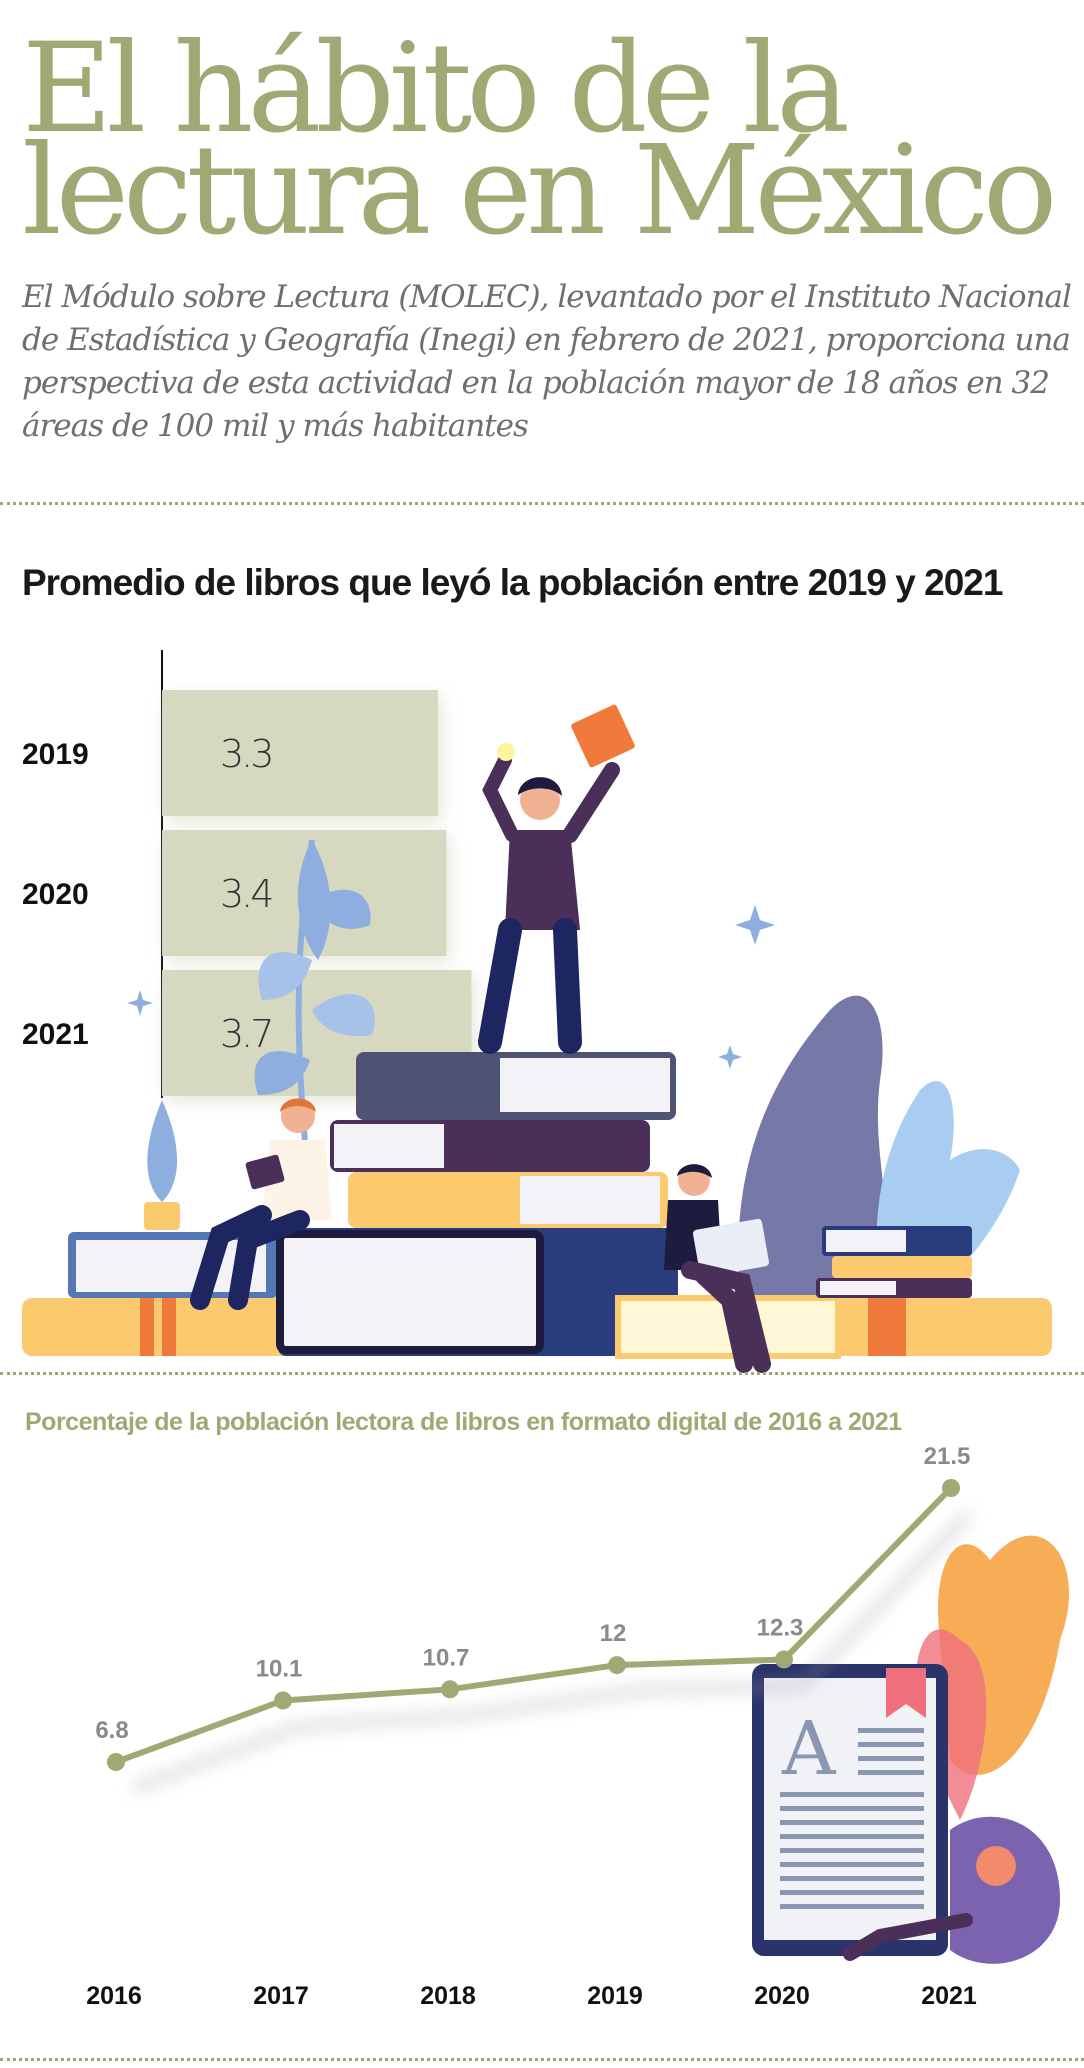  What do you see at coordinates (261, 1204) in the screenshot?
I see `person-reading-tablet-icon` at bounding box center [261, 1204].